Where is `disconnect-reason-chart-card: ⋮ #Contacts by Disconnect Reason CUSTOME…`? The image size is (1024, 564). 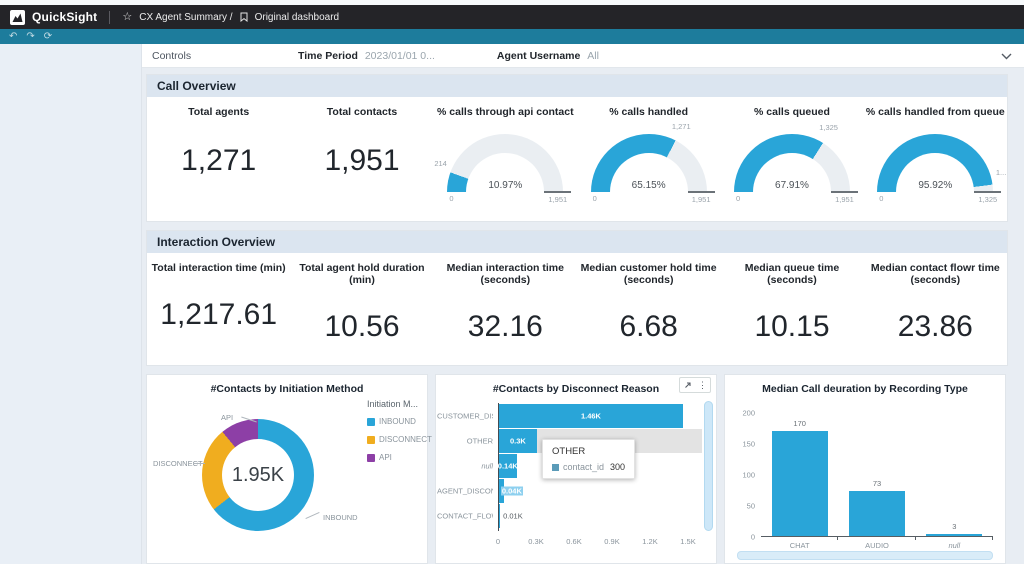 disconnect-reason-chart-card: ⋮ #Contacts by Disconnect Reason CUSTOME… is located at coordinates (576, 469).